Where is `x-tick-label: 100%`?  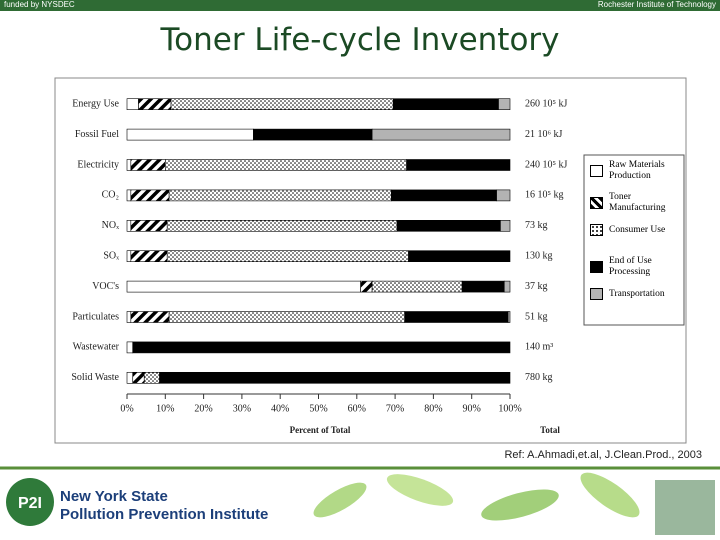 x-tick-label: 100% is located at coordinates (509, 408).